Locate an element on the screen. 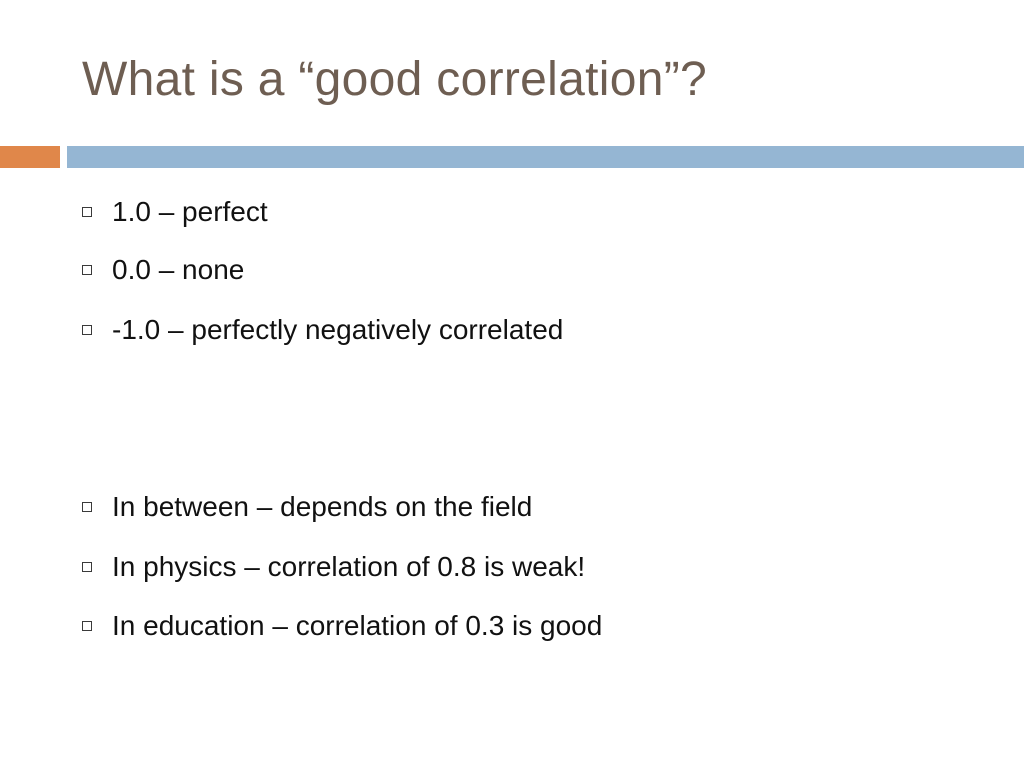 The width and height of the screenshot is (1024, 768). bullet-item: In between – depends on the field is located at coordinates (307, 507).